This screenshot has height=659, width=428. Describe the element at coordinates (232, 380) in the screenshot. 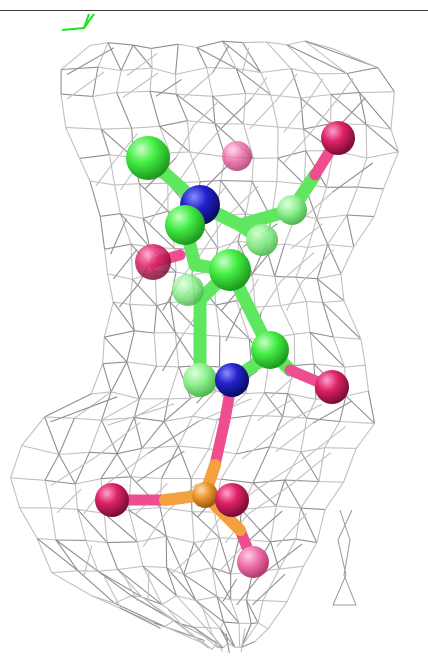

I see `atom-nitrogen` at that location.